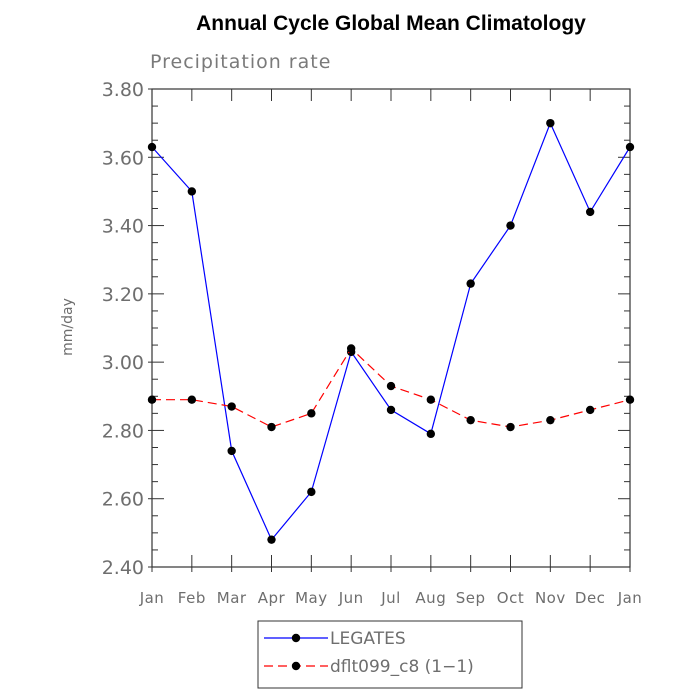  Describe the element at coordinates (123, 568) in the screenshot. I see `y-tick-label: 2.40` at that location.